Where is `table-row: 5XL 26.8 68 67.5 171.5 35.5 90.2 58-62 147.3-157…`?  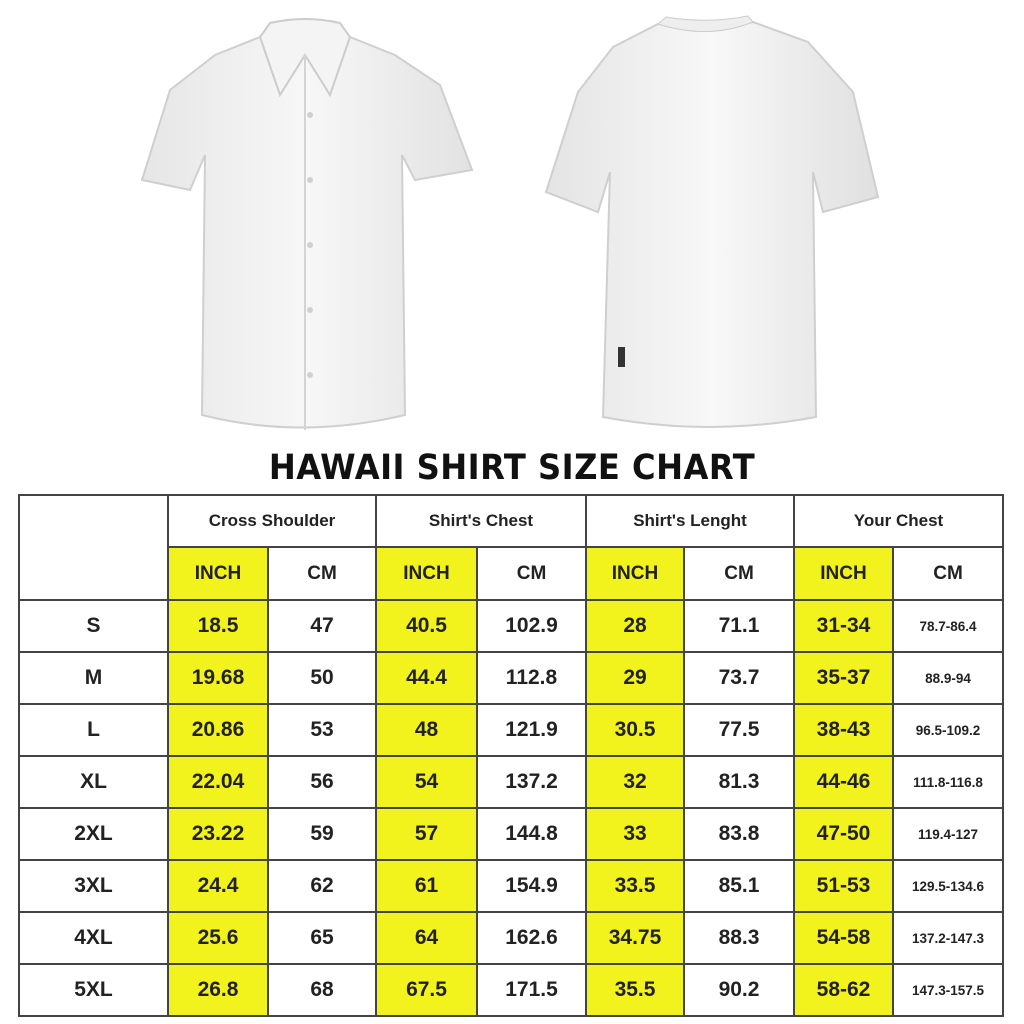
table-row: 5XL 26.8 68 67.5 171.5 35.5 90.2 58-62 147.3-157… is located at coordinates (511, 990).